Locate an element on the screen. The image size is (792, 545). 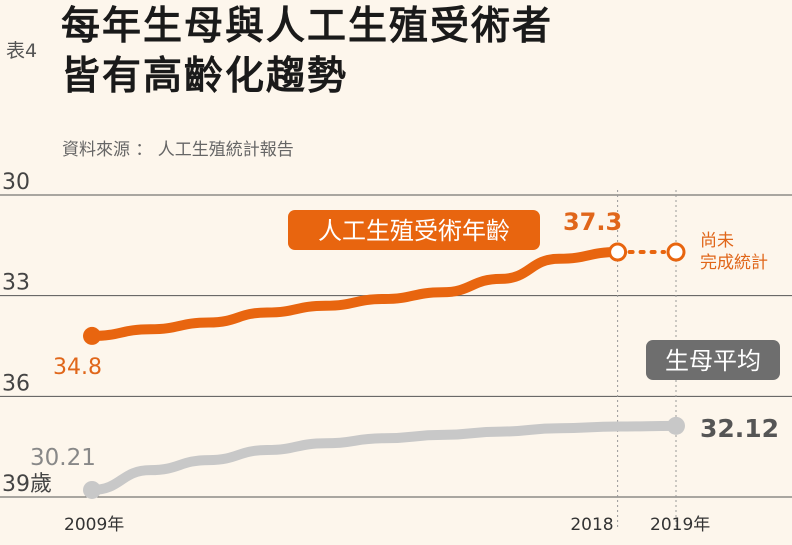
data-point-art-start is located at coordinates (92, 335).